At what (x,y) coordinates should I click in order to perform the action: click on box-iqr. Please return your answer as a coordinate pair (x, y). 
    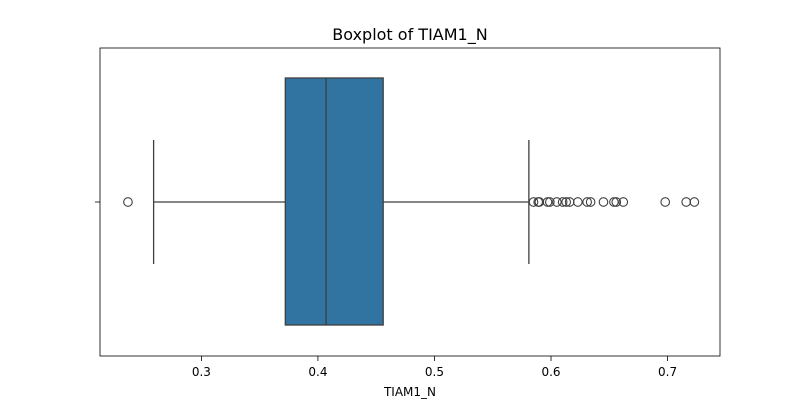
    Looking at the image, I should click on (334, 201).